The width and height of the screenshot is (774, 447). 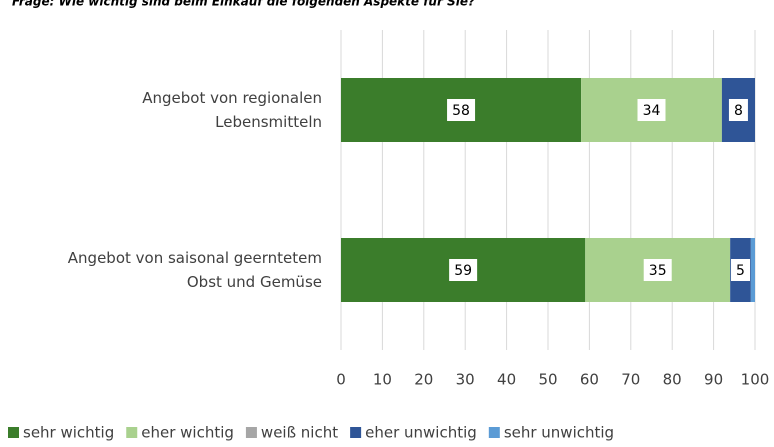 I want to click on x-tick-label: 70, so click(x=630, y=380).